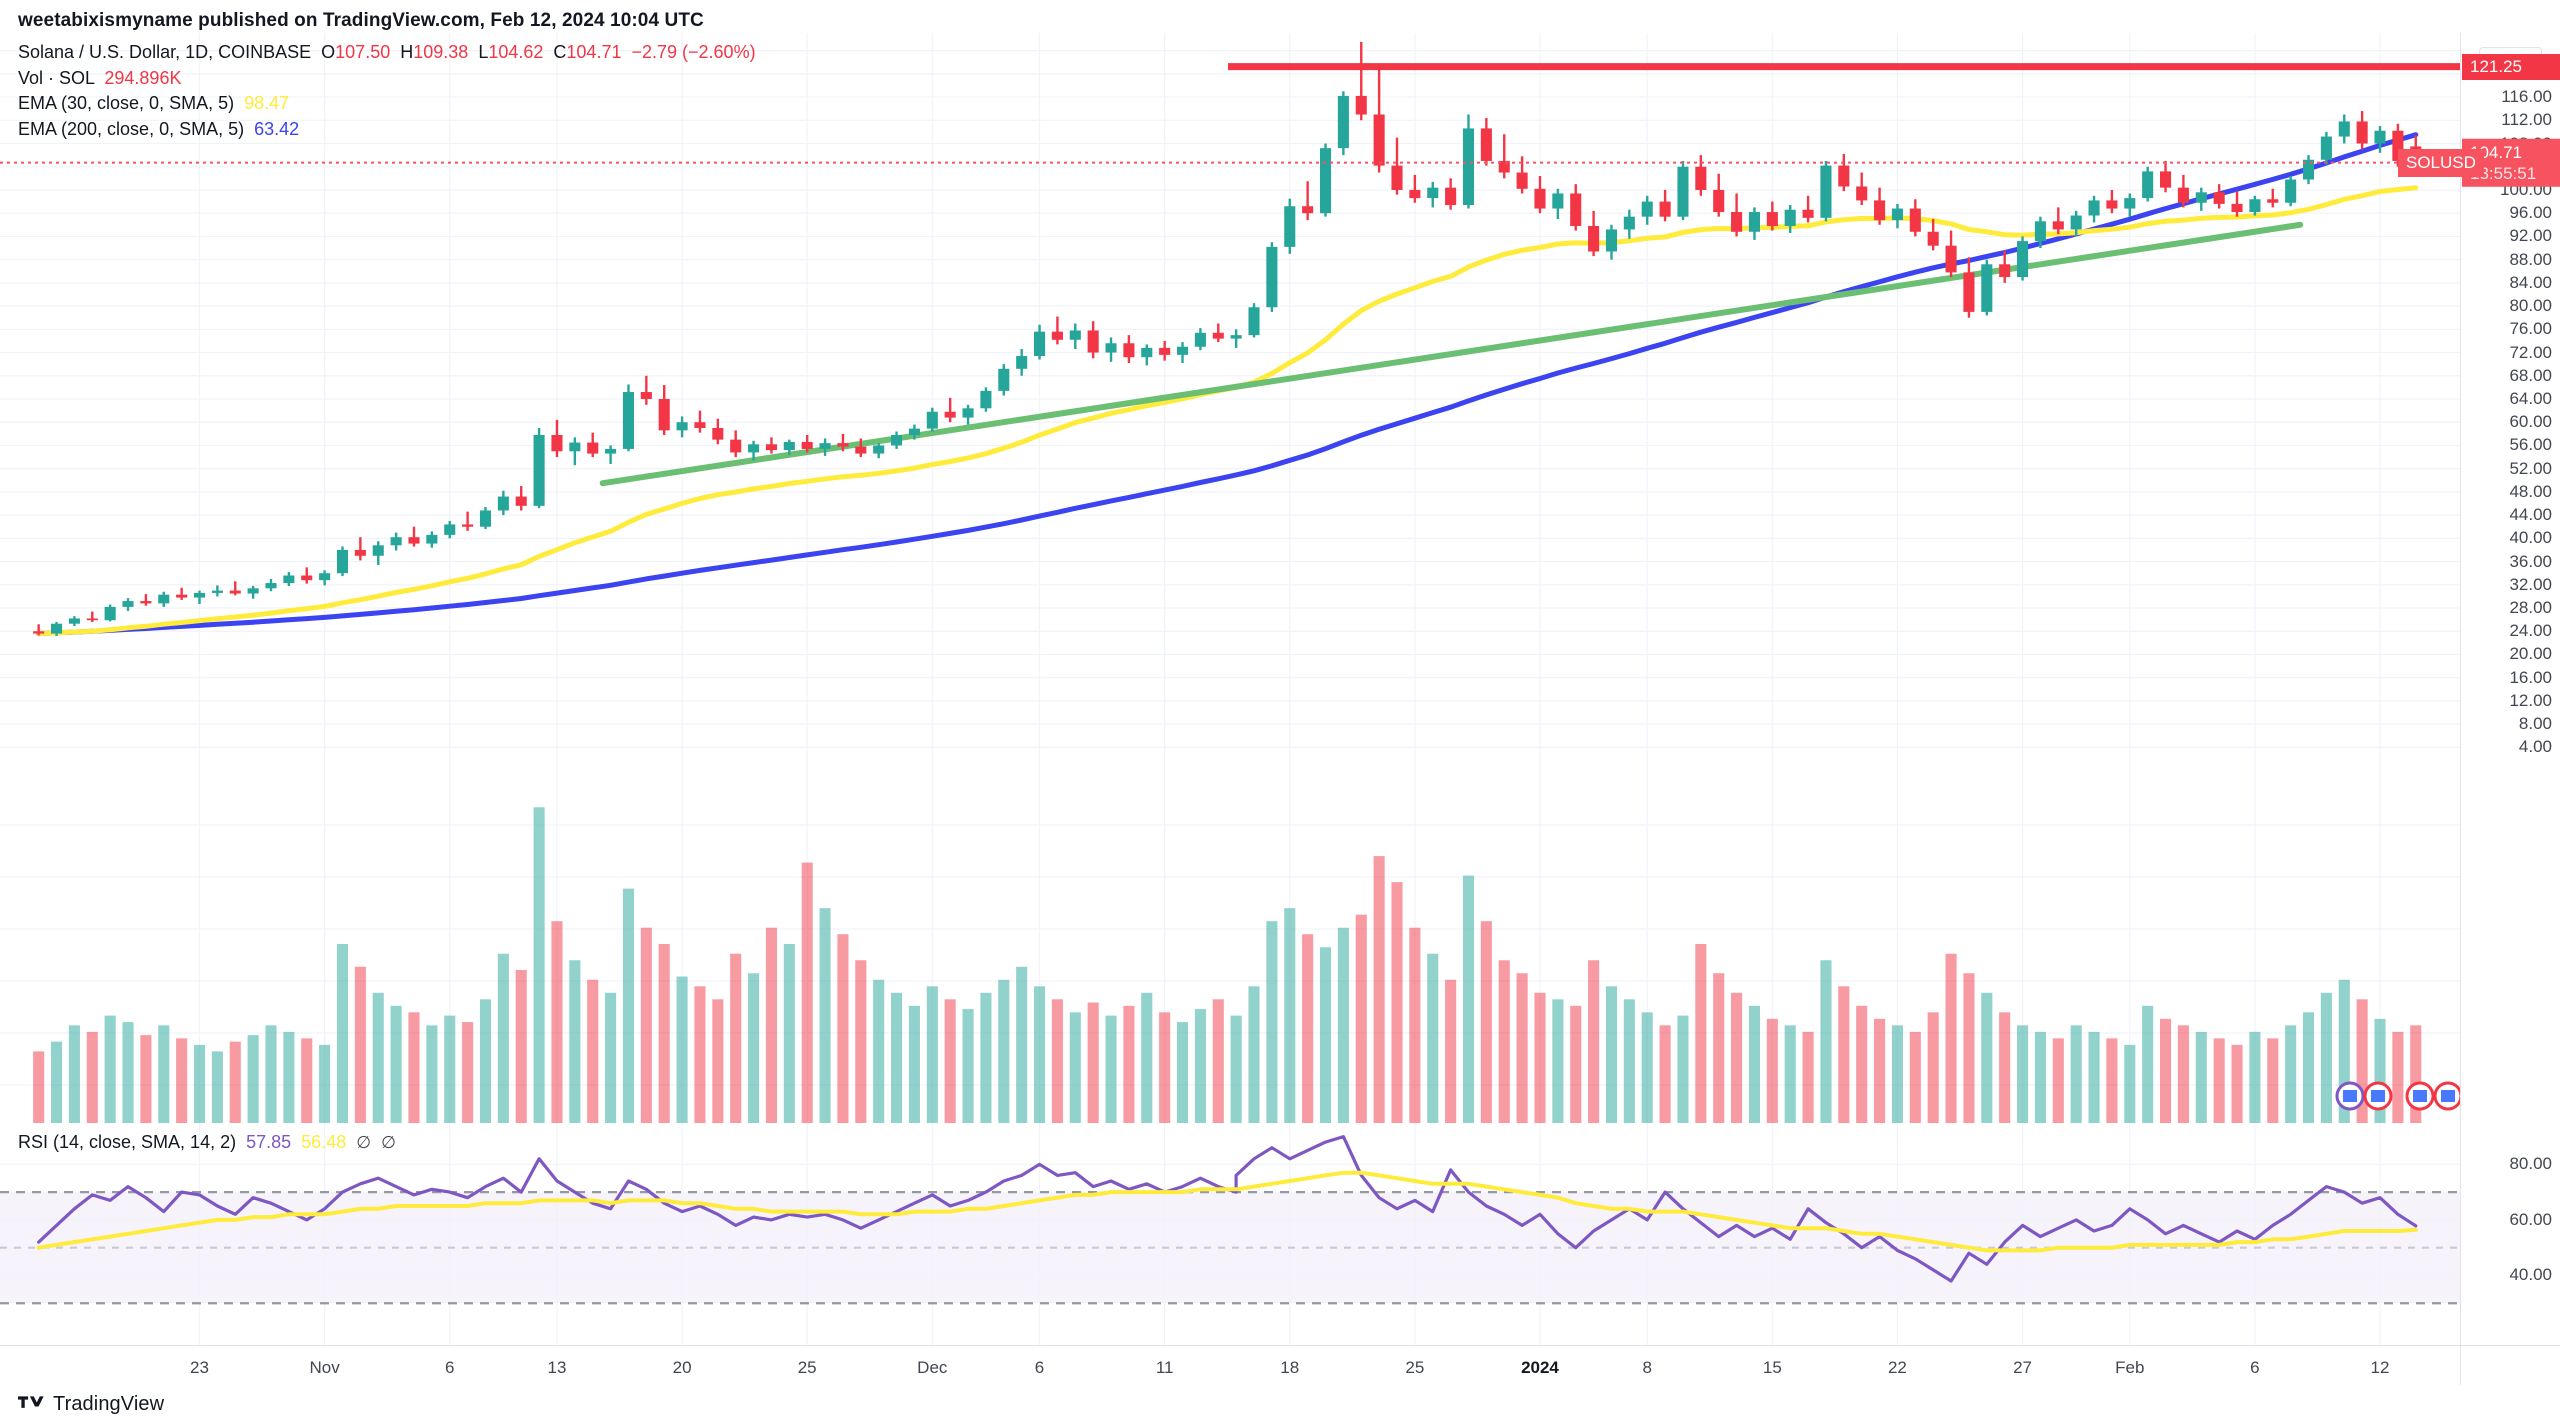 The height and width of the screenshot is (1423, 2560). I want to click on price-axis-tick: 68.00, so click(2530, 375).